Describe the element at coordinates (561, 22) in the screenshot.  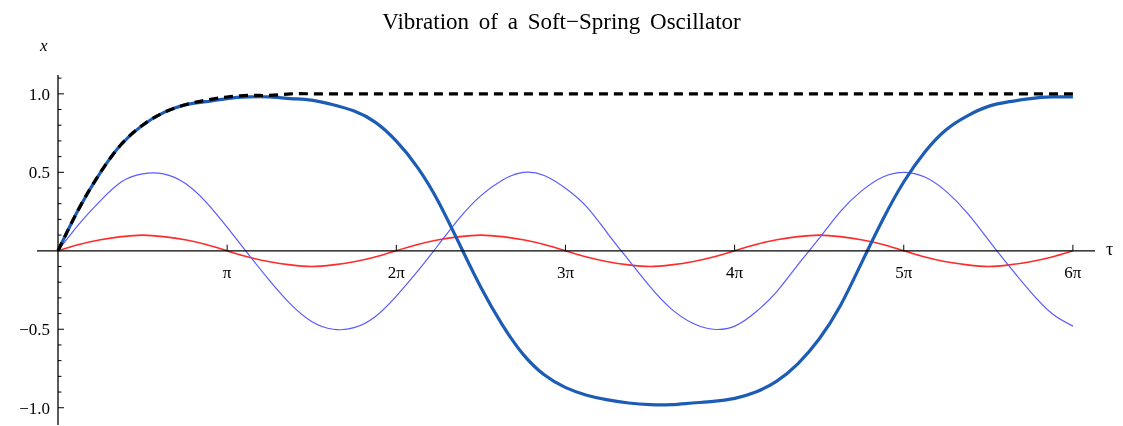
I see `chart-title: Vibration of a Soft−Spring Oscillator` at that location.